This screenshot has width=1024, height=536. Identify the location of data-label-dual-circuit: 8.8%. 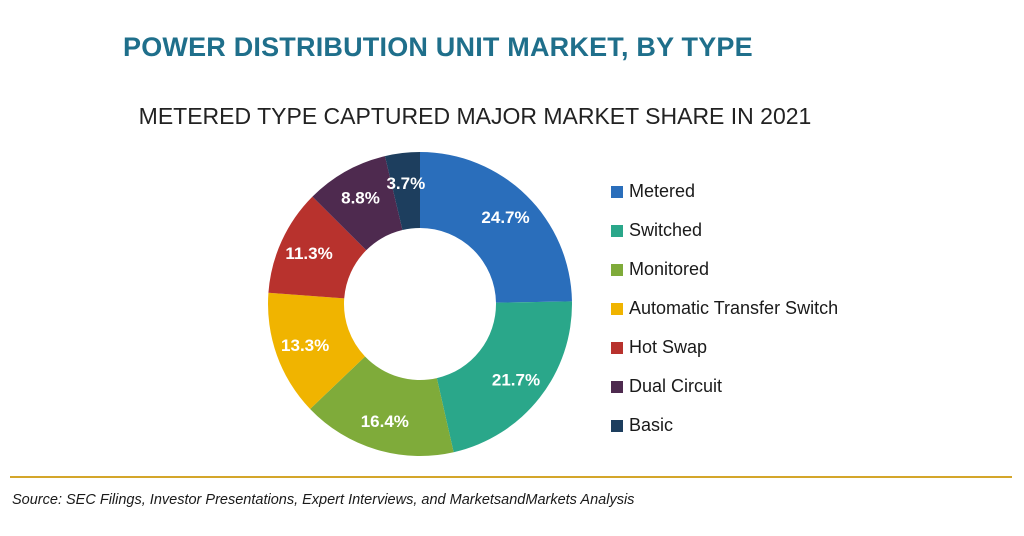
(360, 197).